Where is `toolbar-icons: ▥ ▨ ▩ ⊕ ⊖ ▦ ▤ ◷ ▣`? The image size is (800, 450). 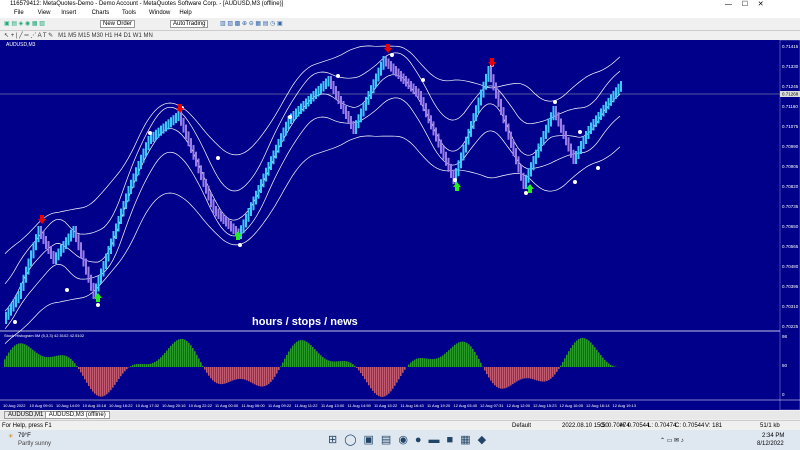 toolbar-icons: ▥ ▨ ▩ ⊕ ⊖ ▦ ▤ ◷ ▣ is located at coordinates (251, 24).